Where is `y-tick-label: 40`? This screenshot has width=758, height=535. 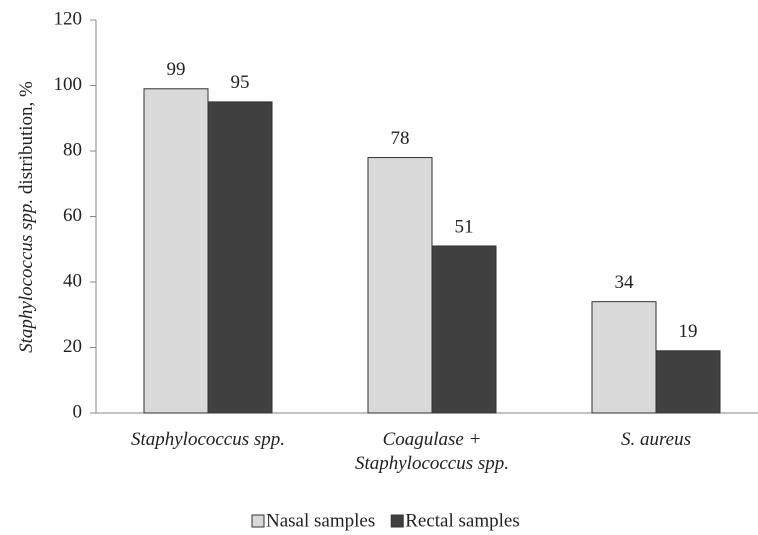
y-tick-label: 40 is located at coordinates (72, 280).